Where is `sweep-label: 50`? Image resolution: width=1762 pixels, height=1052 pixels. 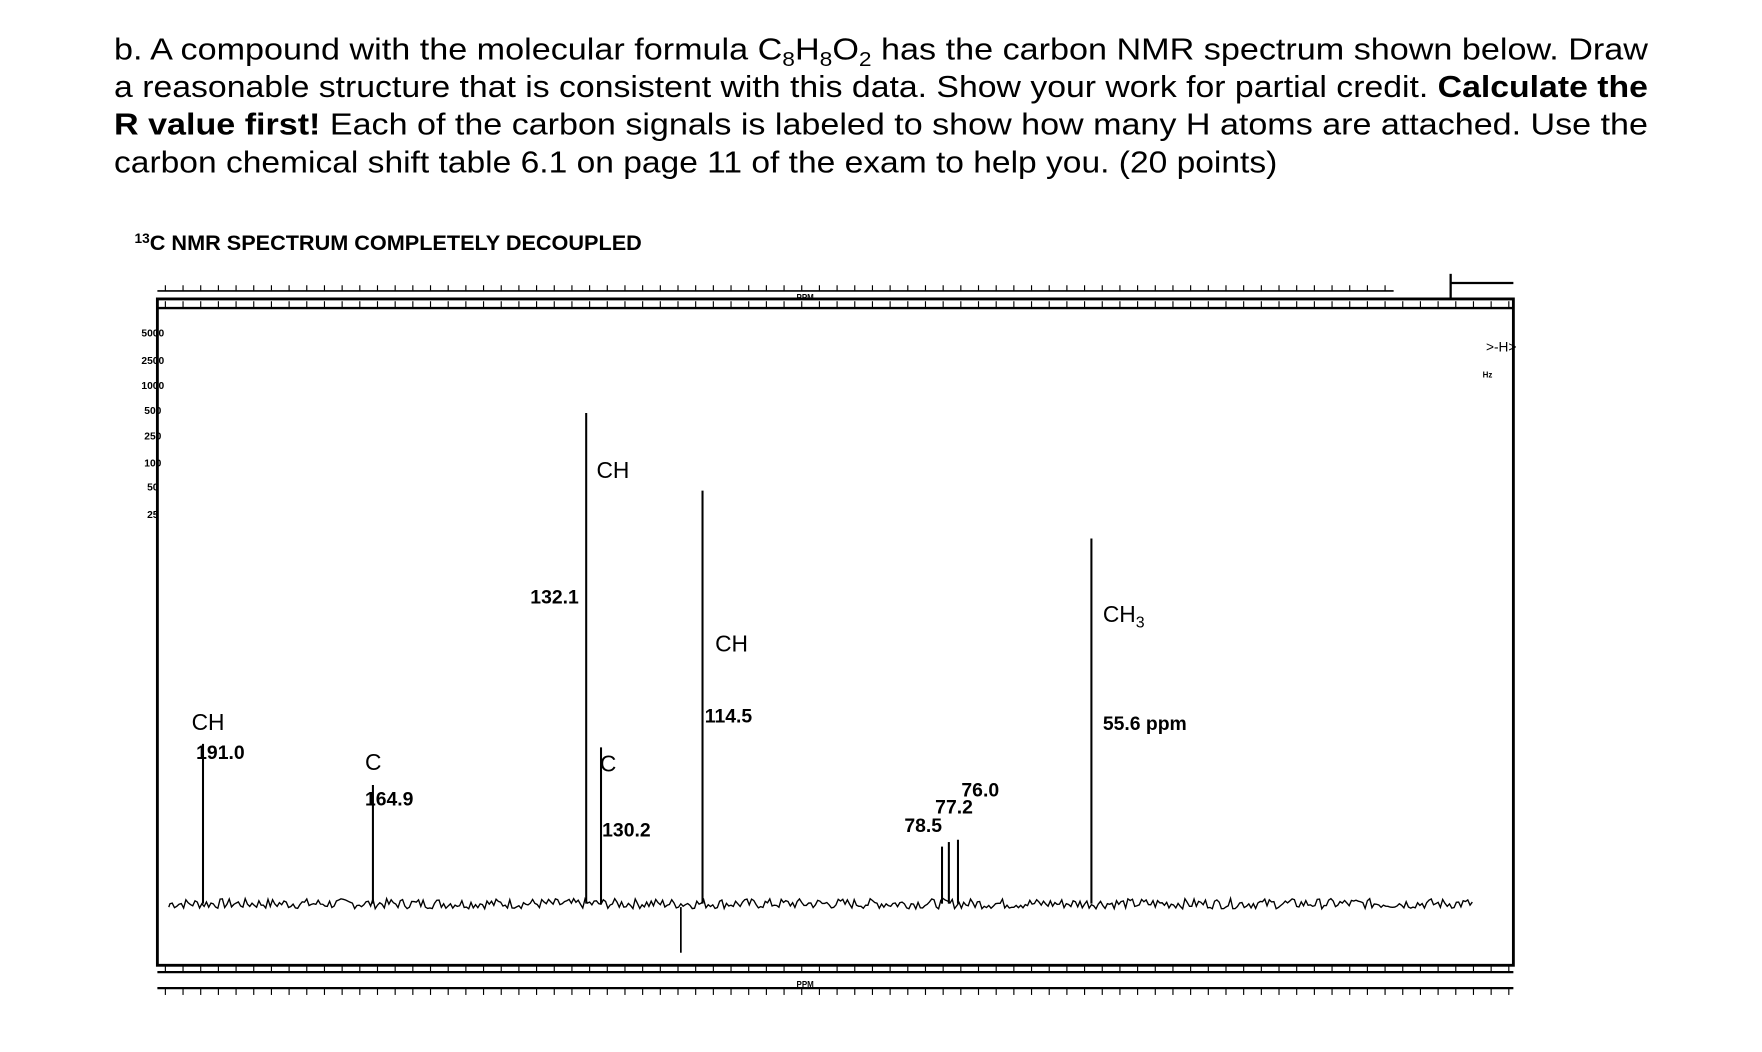
sweep-label: 50 is located at coordinates (153, 488).